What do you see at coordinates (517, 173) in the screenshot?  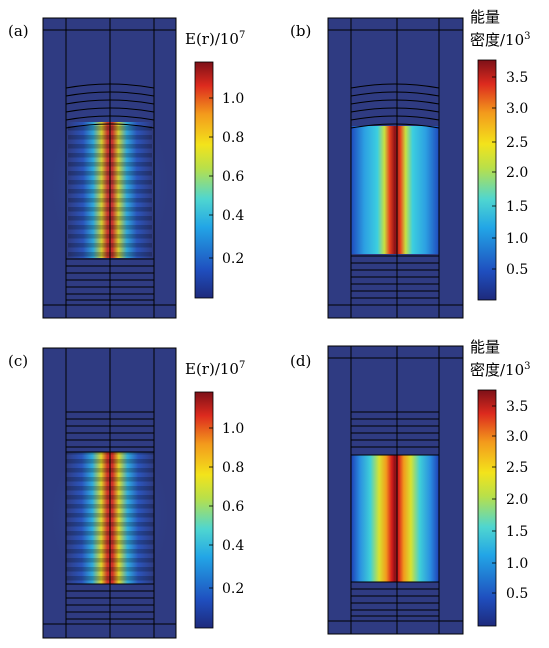 I see `tick-b-3: 2.0` at bounding box center [517, 173].